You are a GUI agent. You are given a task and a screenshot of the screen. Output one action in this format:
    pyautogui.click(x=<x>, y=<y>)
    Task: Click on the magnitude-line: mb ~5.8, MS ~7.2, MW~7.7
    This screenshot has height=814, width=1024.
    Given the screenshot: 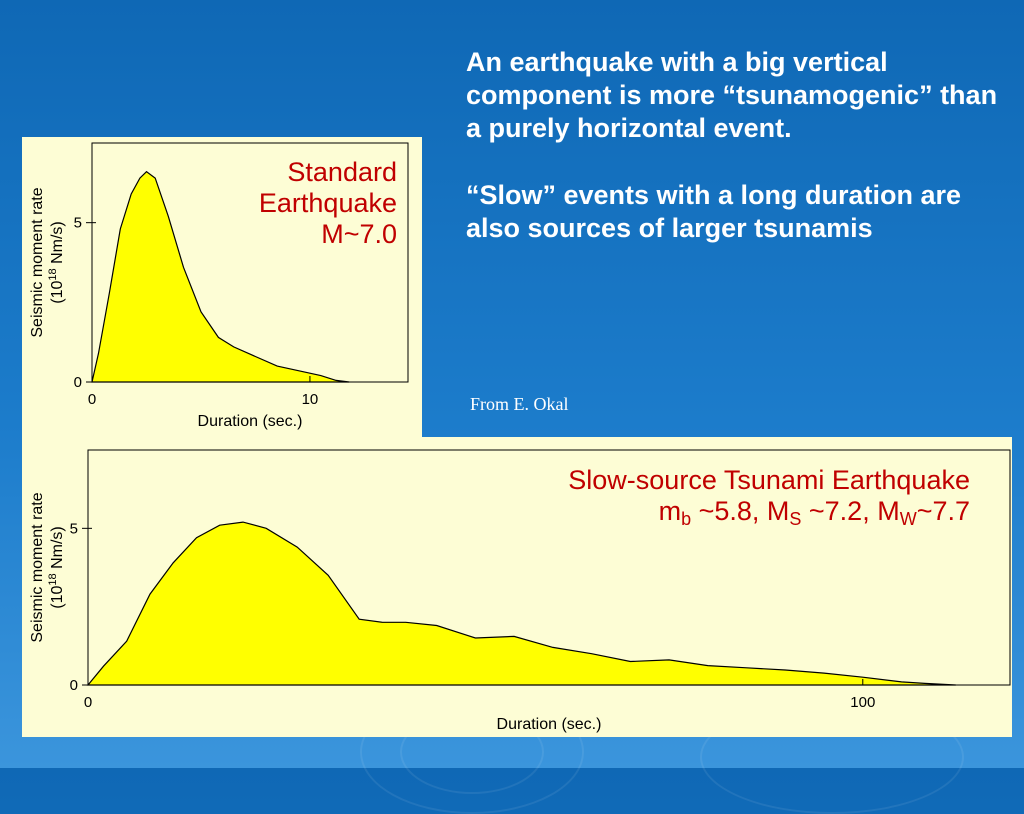 What is the action you would take?
    pyautogui.click(x=769, y=512)
    